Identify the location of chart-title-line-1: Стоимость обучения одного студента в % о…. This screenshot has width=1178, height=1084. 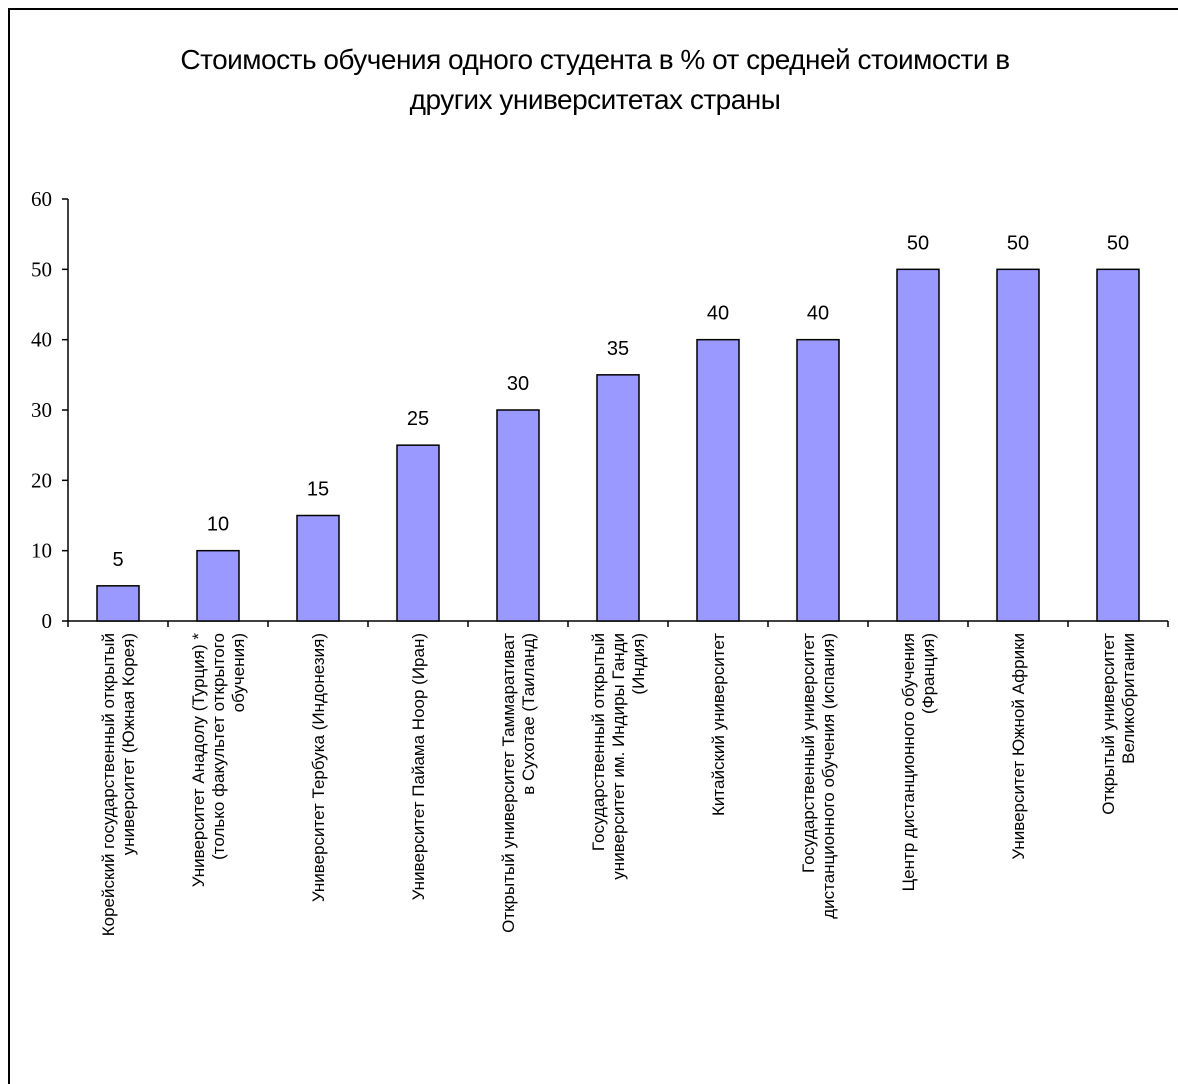
(595, 59).